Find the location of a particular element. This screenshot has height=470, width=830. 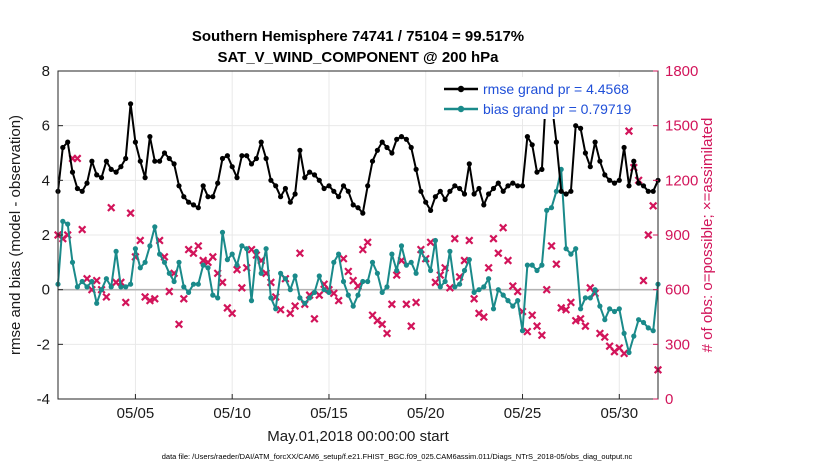

legend-rmse-label: rmse grand pr = 4.4568 is located at coordinates (556, 89).